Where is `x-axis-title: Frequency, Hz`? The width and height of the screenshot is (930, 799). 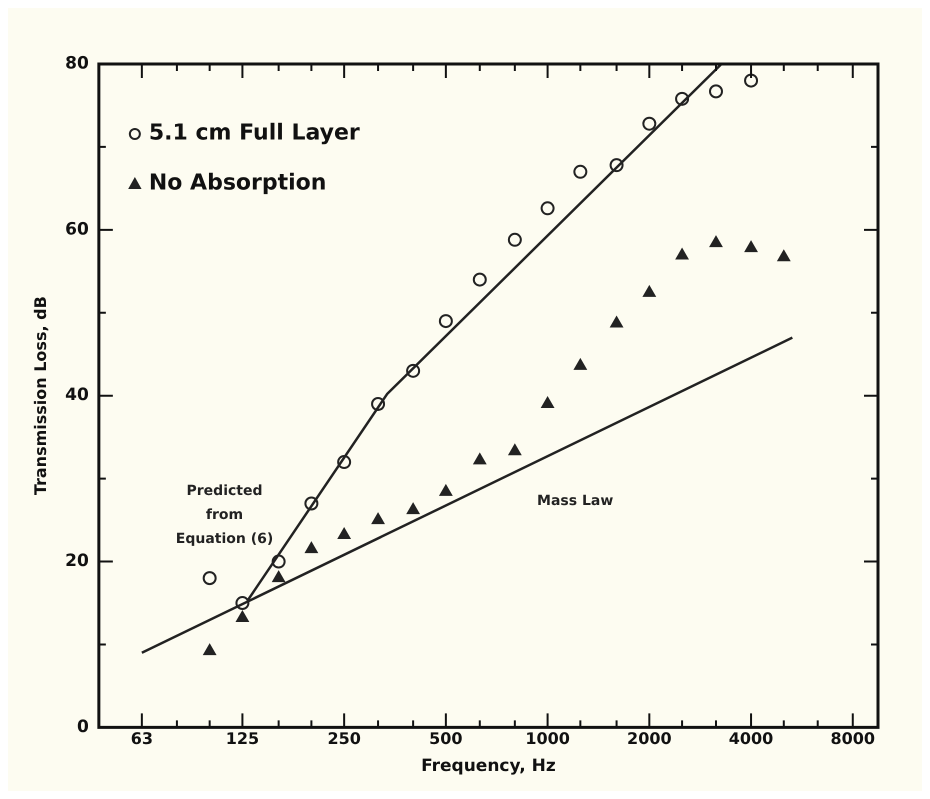 x-axis-title: Frequency, Hz is located at coordinates (488, 766).